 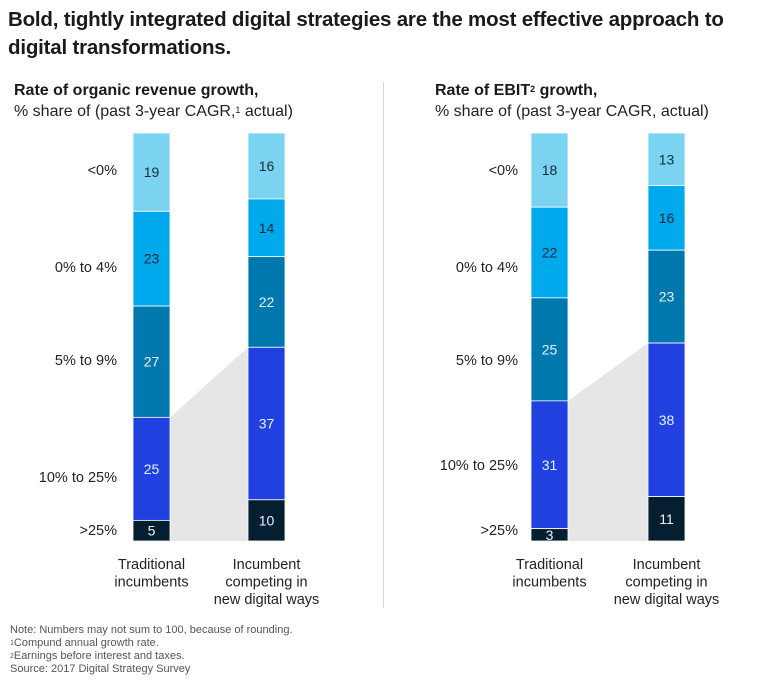 What do you see at coordinates (549, 583) in the screenshot?
I see `x-tick-label-1-0-1: incumbents` at bounding box center [549, 583].